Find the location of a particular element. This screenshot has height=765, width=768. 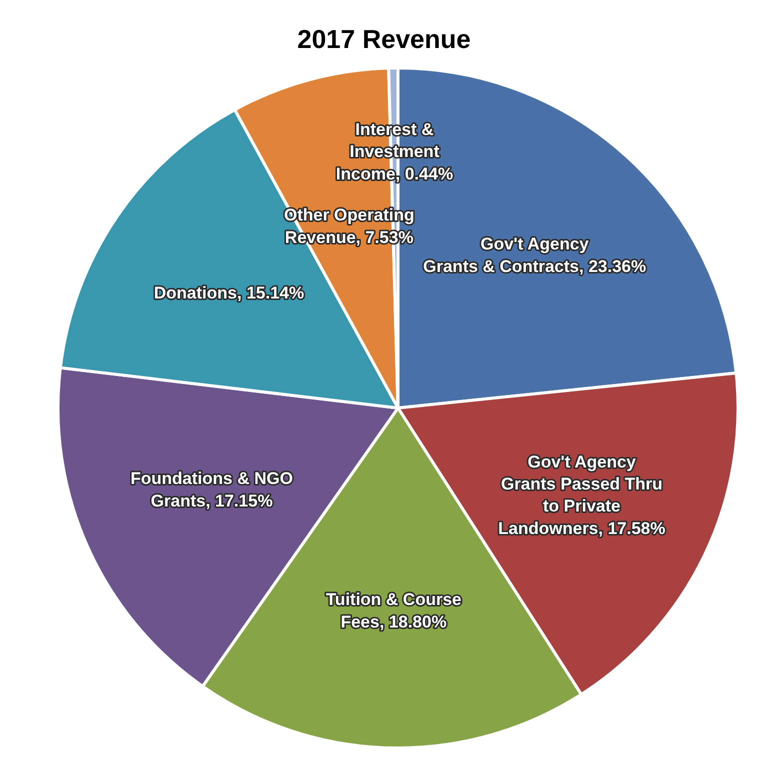

slice-label: Tuition & Course Fees, 18.80% is located at coordinates (394, 611).